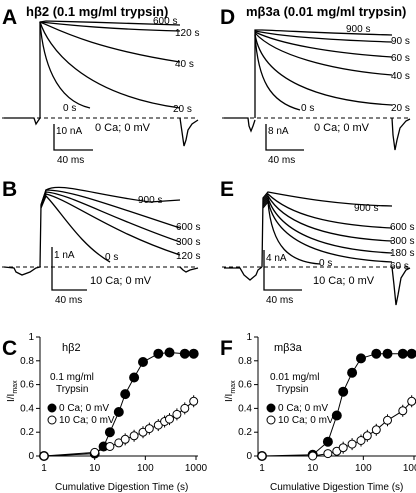  Describe the element at coordinates (240, 125) in the screenshot. I see `panel-d-prepulse` at that location.